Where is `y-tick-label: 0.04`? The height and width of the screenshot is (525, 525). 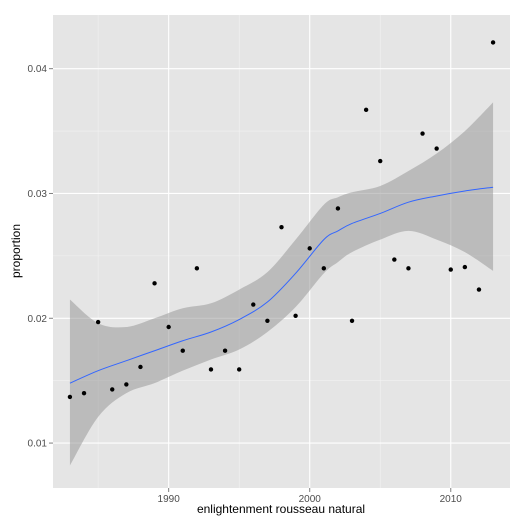
y-tick-label: 0.04 is located at coordinates (38, 69).